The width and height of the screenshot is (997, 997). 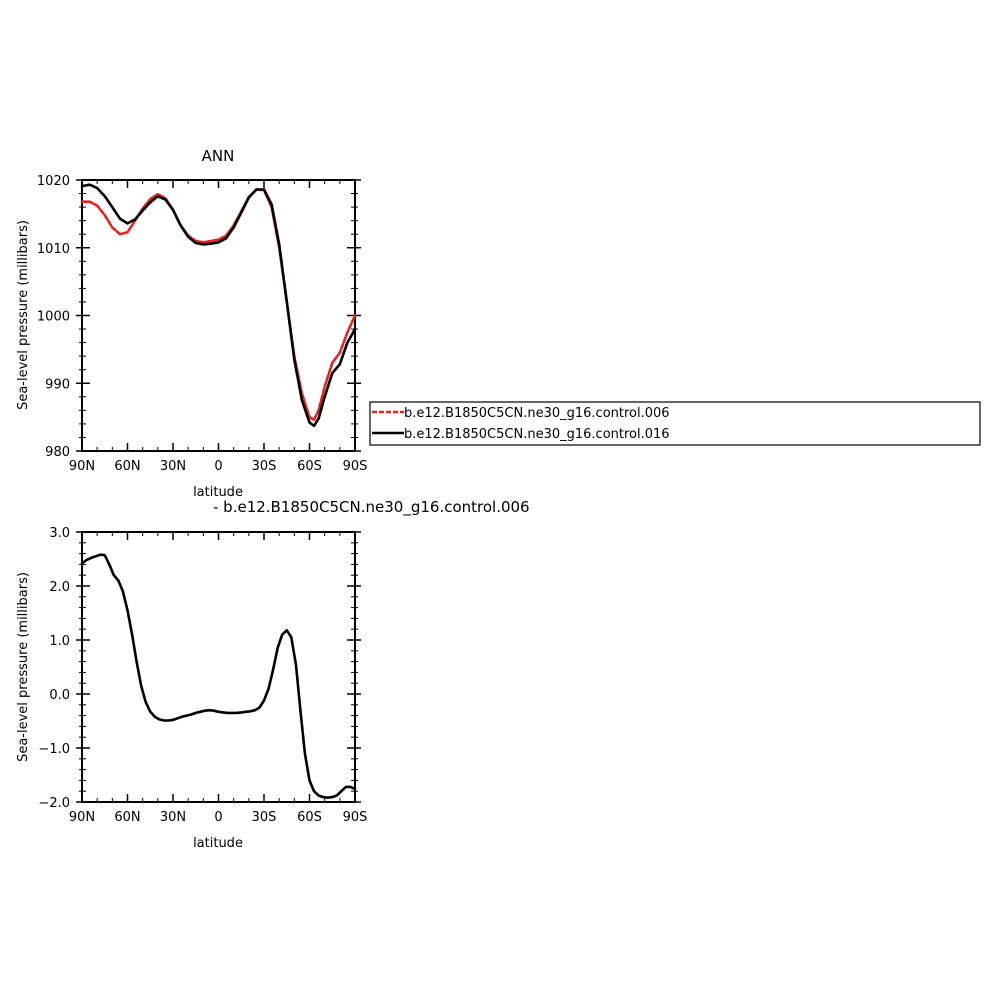 What do you see at coordinates (309, 817) in the screenshot?
I see `bottom-xtick-label: 60S` at bounding box center [309, 817].